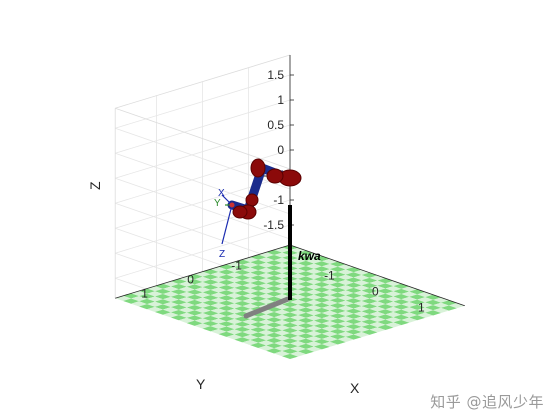 The height and width of the screenshot is (420, 560). Describe the element at coordinates (221, 193) in the screenshot. I see `ee-x-label: X` at that location.